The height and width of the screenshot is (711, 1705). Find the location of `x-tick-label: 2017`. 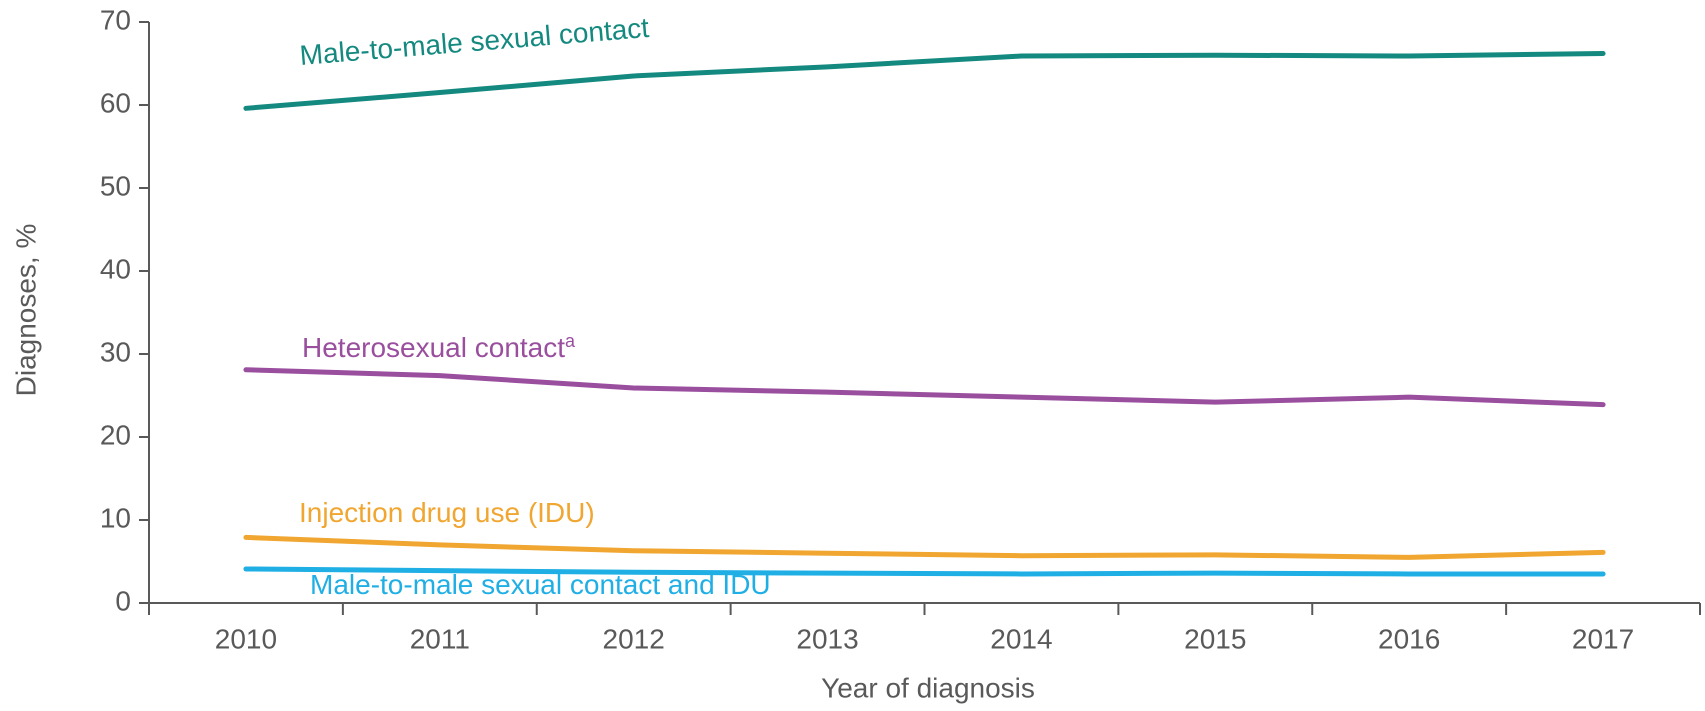

x-tick-label: 2017 is located at coordinates (1603, 638).